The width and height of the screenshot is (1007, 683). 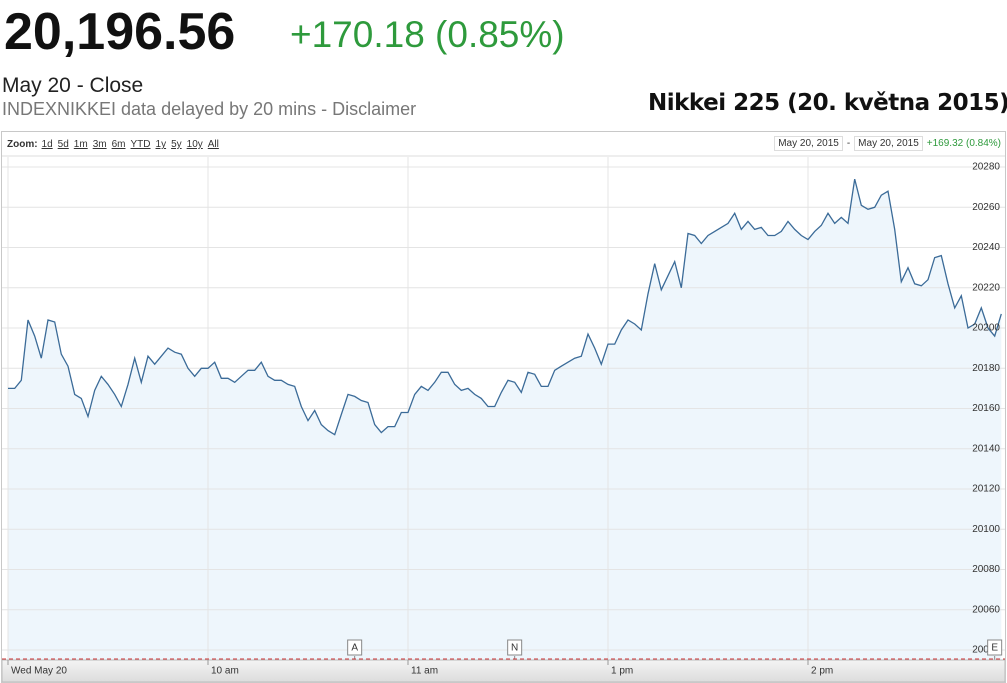 What do you see at coordinates (63, 144) in the screenshot?
I see `zoom-option: 5d` at bounding box center [63, 144].